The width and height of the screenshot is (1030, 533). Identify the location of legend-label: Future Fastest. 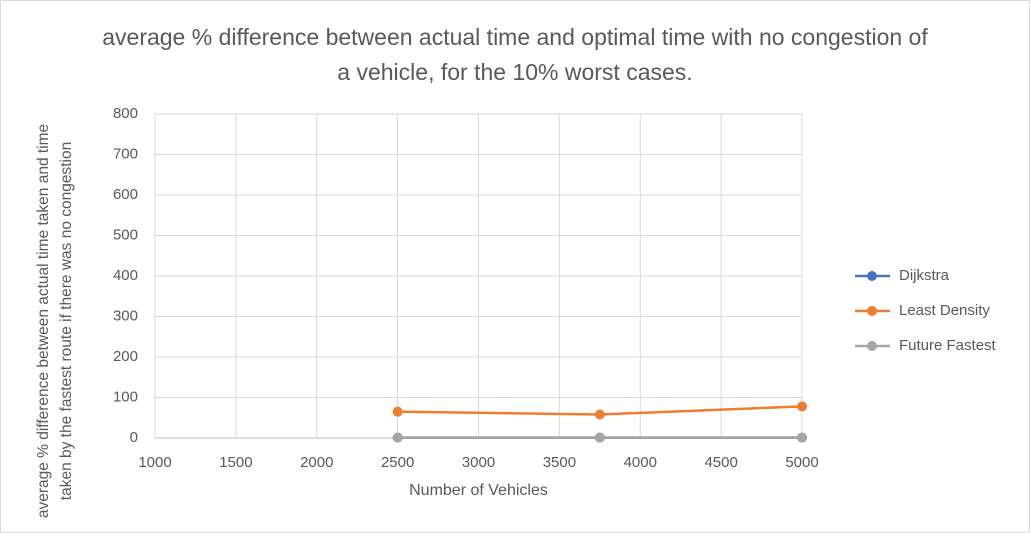
(948, 345).